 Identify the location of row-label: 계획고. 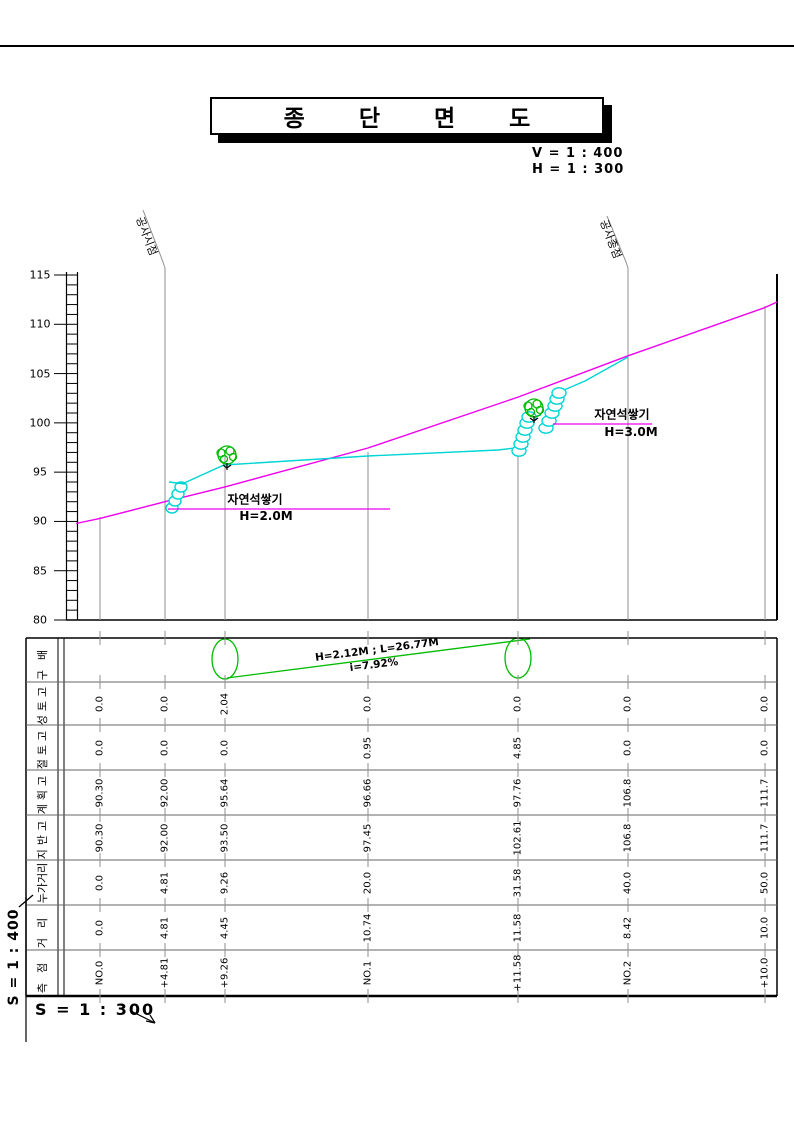
(42, 792).